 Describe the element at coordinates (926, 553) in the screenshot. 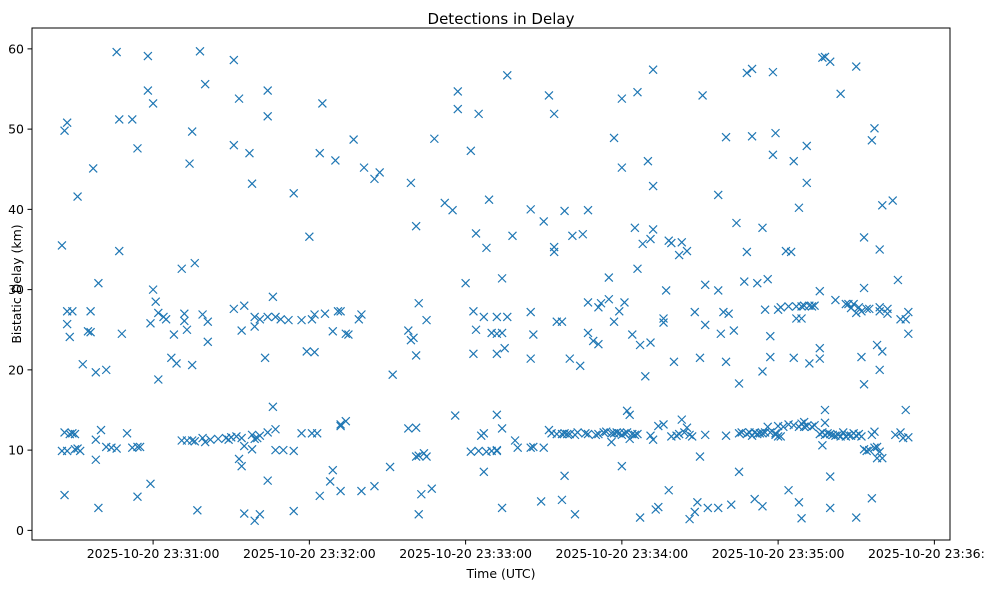

I see `x-tick-label: 2025-10-20 23:36:00` at that location.